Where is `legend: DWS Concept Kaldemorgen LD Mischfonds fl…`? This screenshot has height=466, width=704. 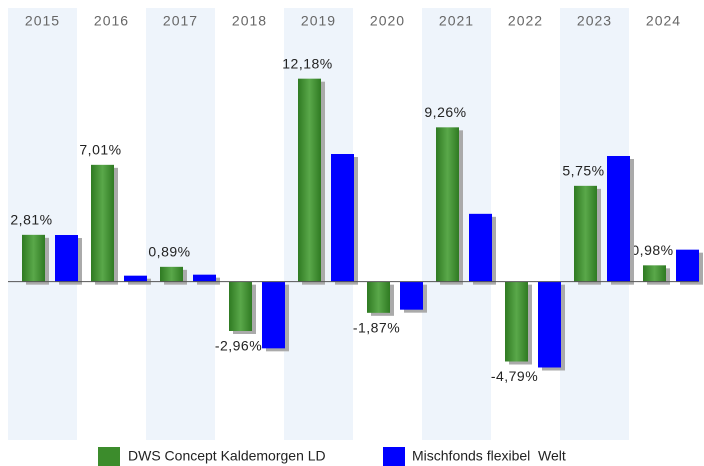 legend: DWS Concept Kaldemorgen LD Mischfonds fl… is located at coordinates (332, 456).